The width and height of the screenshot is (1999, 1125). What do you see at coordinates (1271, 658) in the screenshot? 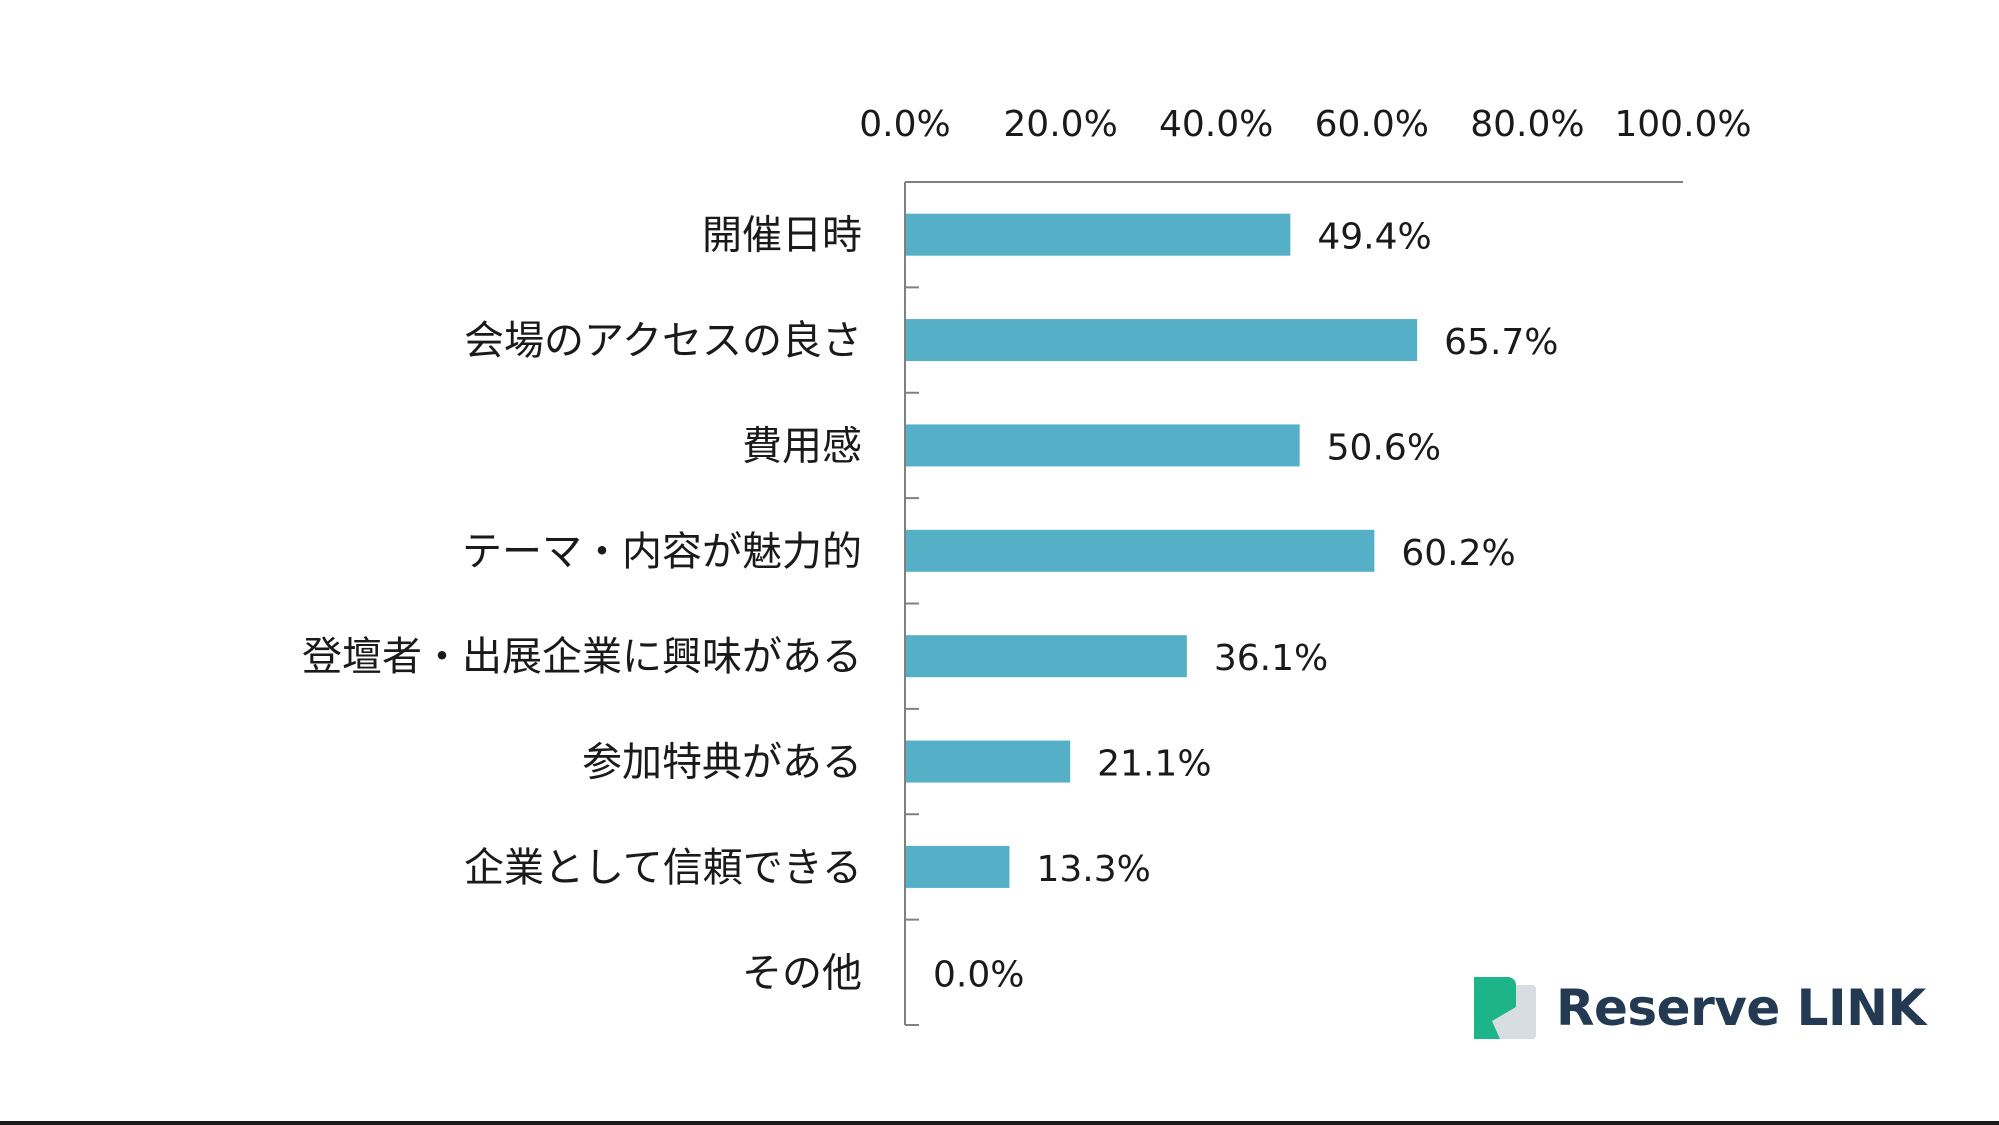
I see `value-label: 36.1%` at bounding box center [1271, 658].